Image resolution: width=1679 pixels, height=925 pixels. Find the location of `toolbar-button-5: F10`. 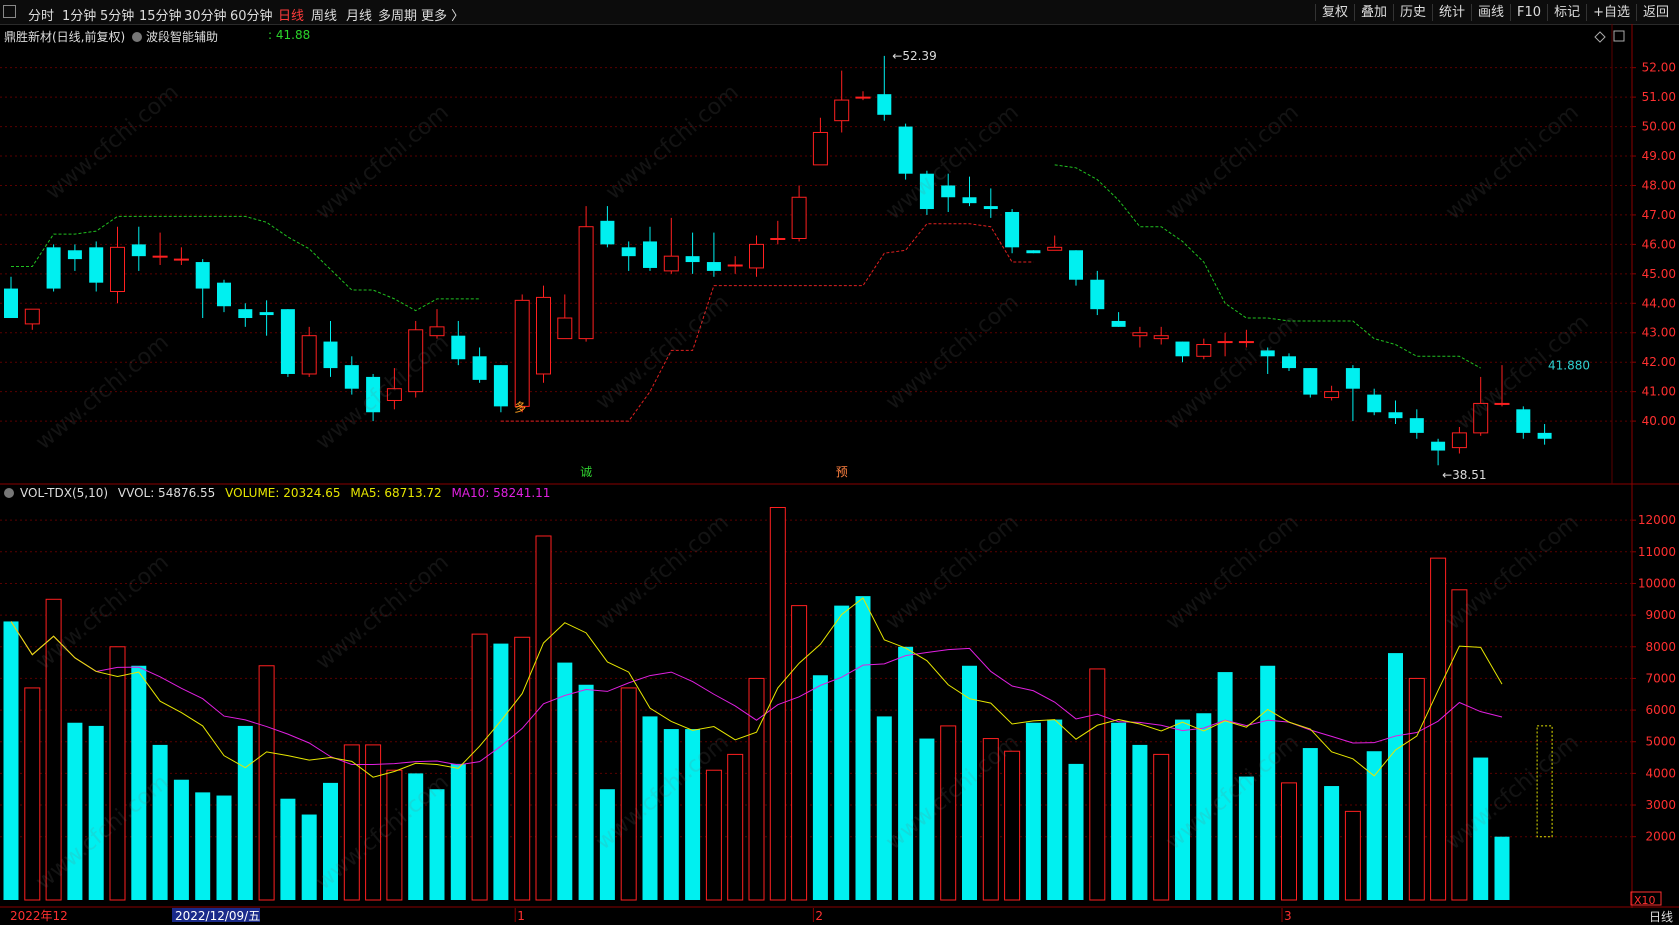

toolbar-button-5: F10 is located at coordinates (1528, 12).